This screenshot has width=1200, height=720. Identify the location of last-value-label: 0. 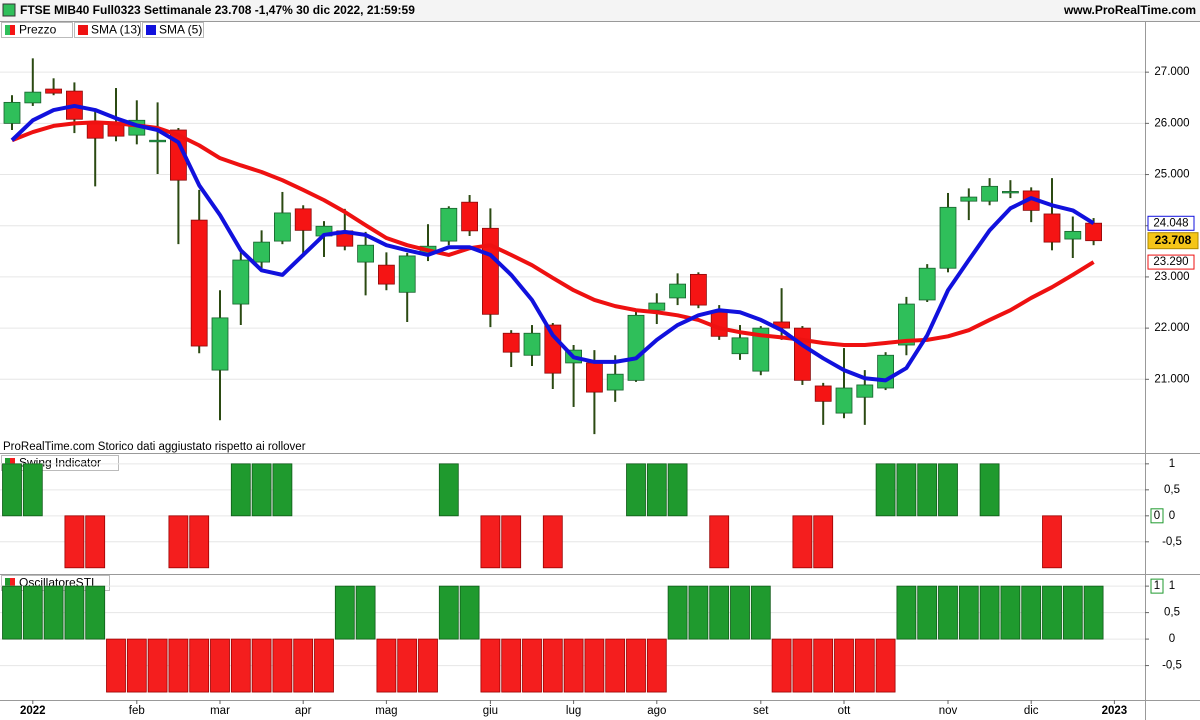
(1157, 516).